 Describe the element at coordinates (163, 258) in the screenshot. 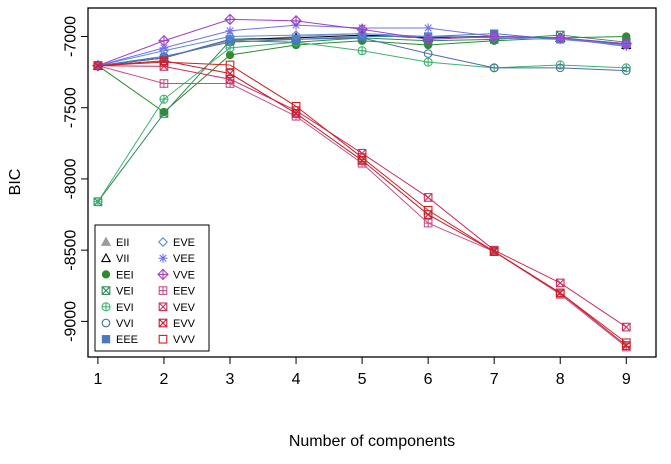

I see `legend-symbol-vee` at that location.